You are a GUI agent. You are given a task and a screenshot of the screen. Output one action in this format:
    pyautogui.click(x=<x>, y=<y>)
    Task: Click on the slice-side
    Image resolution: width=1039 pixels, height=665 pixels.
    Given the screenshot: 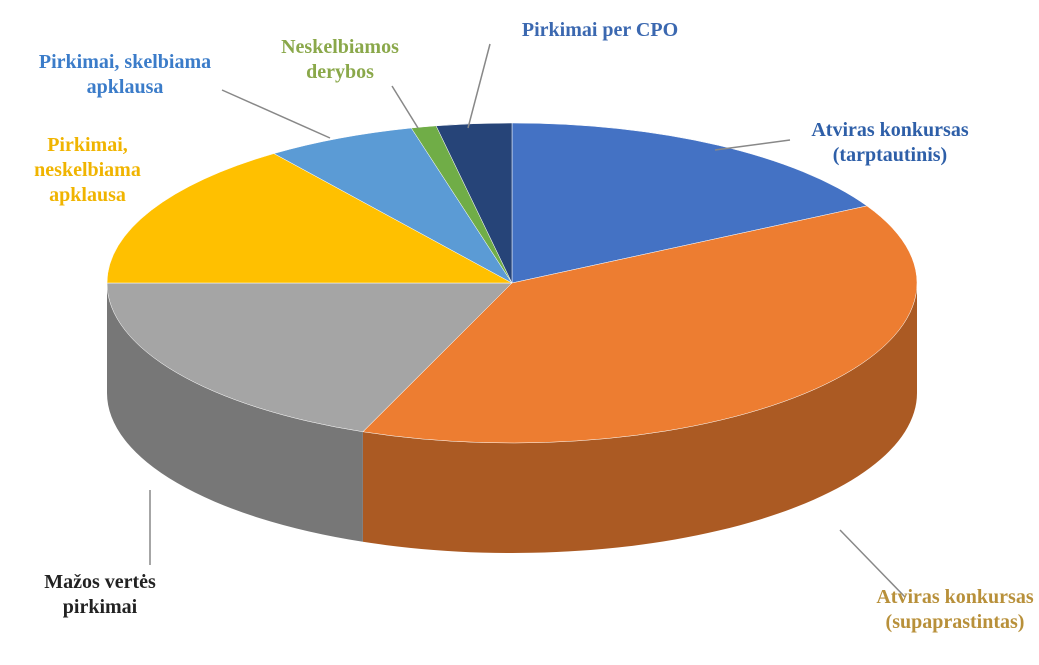 What is the action you would take?
    pyautogui.click(x=235, y=412)
    